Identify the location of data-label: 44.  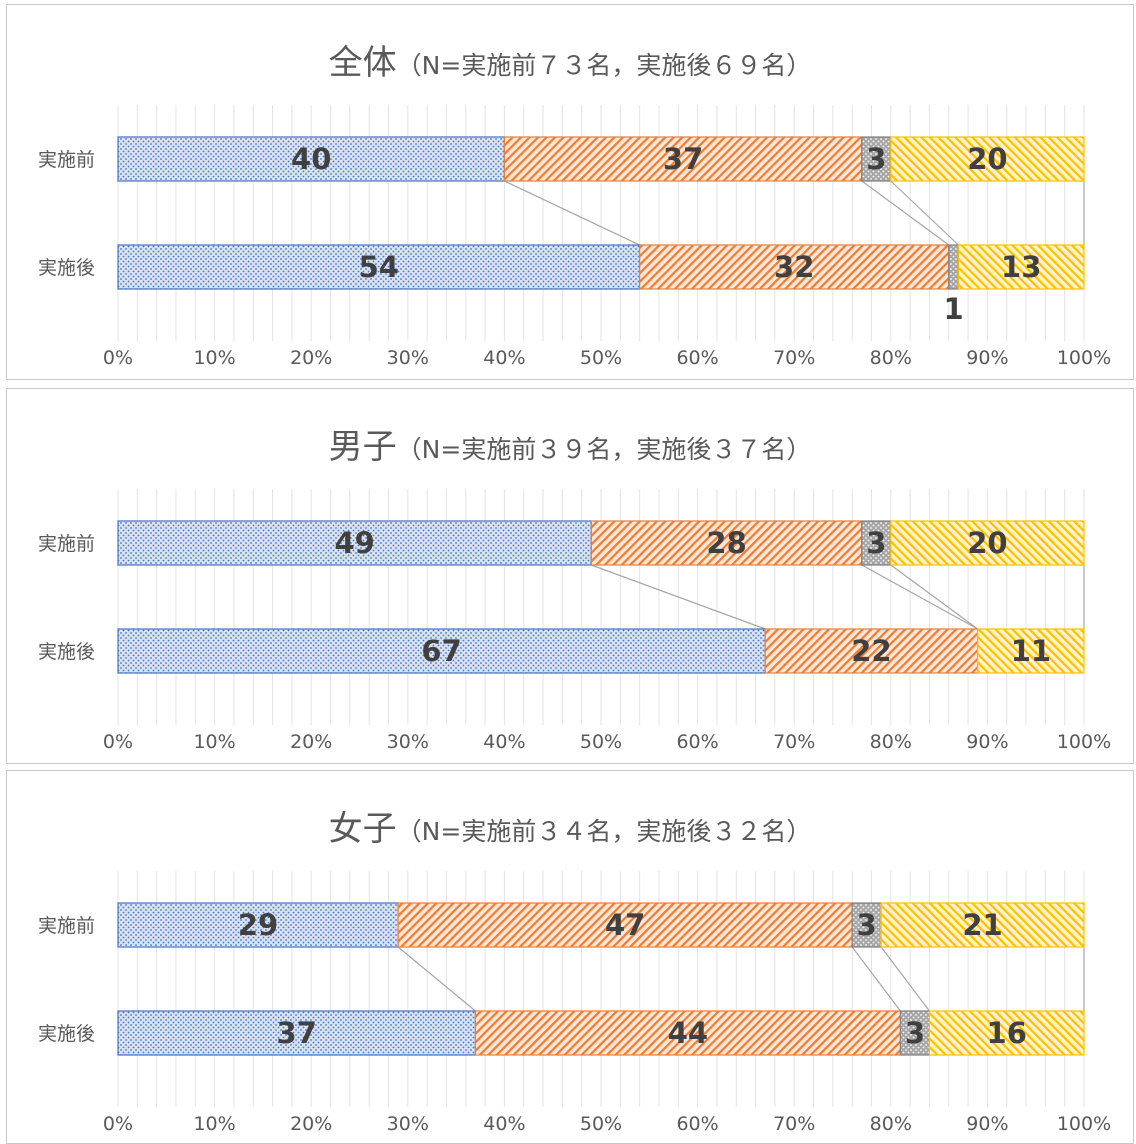
(688, 1033).